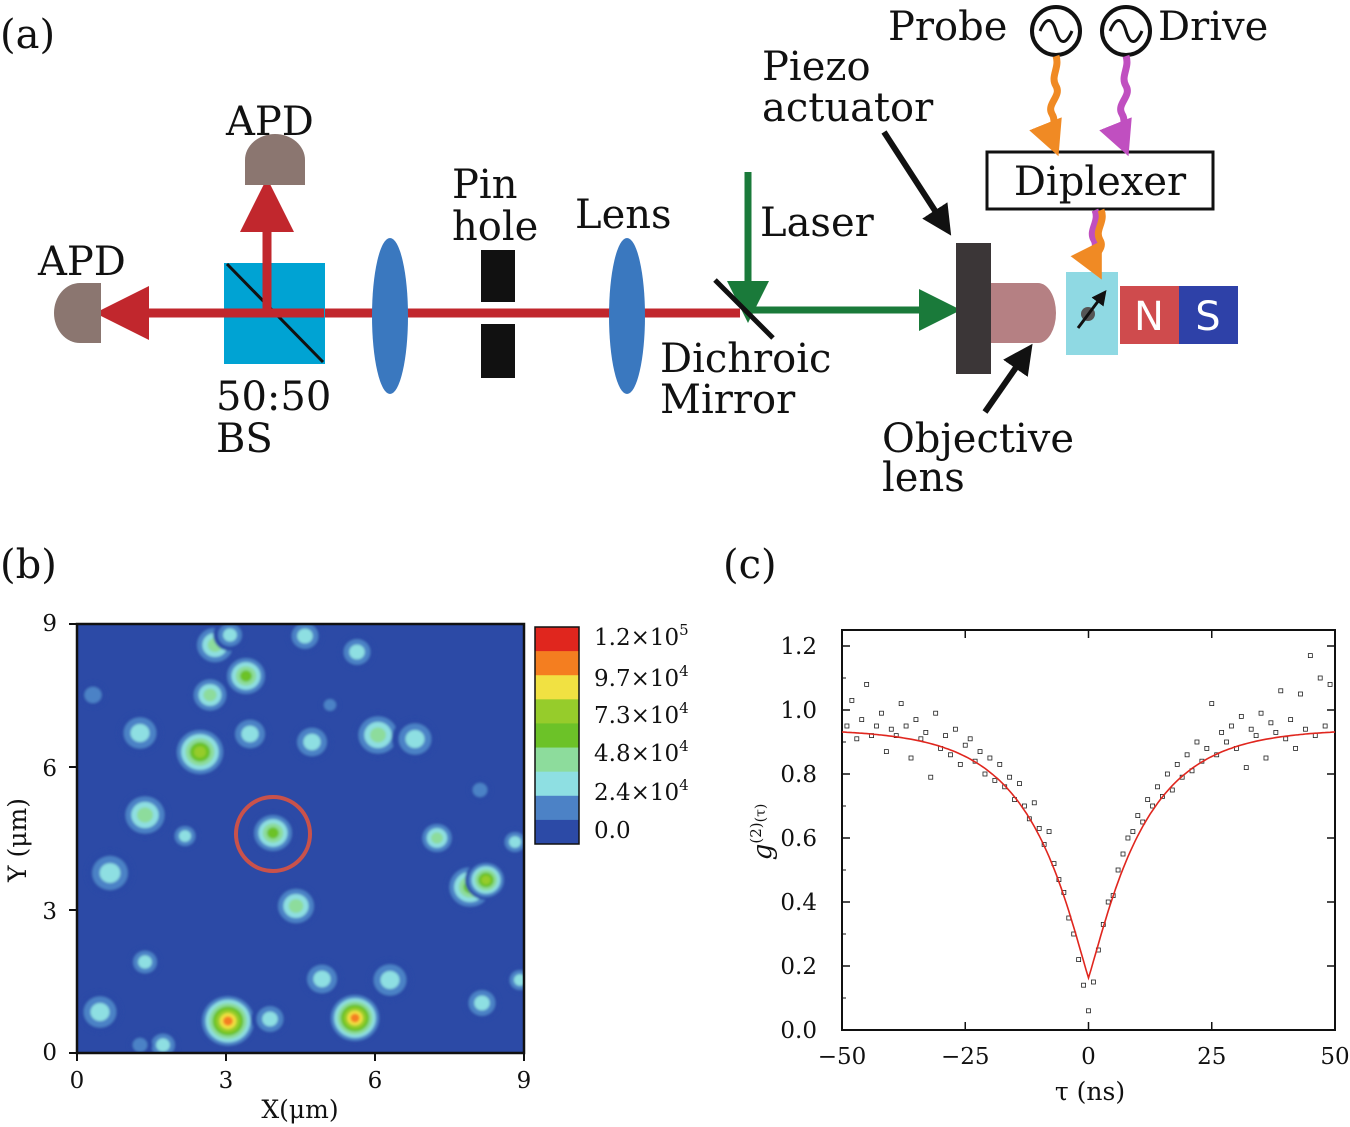 Image resolution: width=1350 pixels, height=1127 pixels. Describe the element at coordinates (498, 276) in the screenshot. I see `pinhole-upper` at that location.